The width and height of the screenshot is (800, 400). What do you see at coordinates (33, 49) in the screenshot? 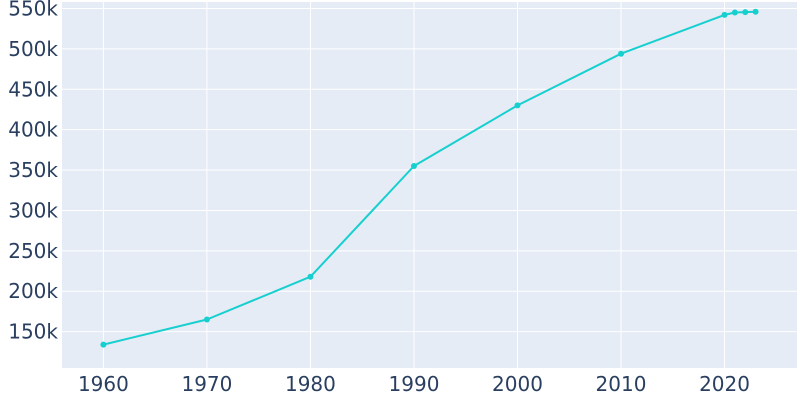
I see `y-tick-label: 500k` at bounding box center [33, 49].